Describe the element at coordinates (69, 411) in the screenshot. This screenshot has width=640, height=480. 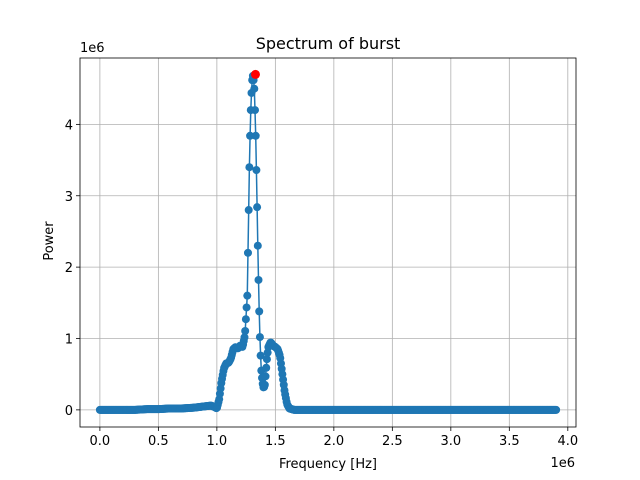
I see `y-tick-label: 0` at that location.